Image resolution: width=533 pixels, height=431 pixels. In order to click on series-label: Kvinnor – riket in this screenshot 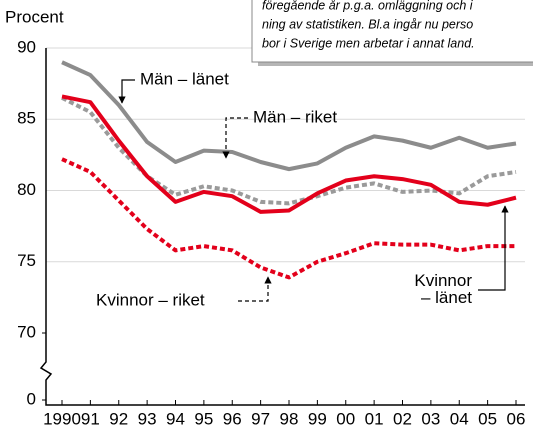, I will do `click(150, 299)`.